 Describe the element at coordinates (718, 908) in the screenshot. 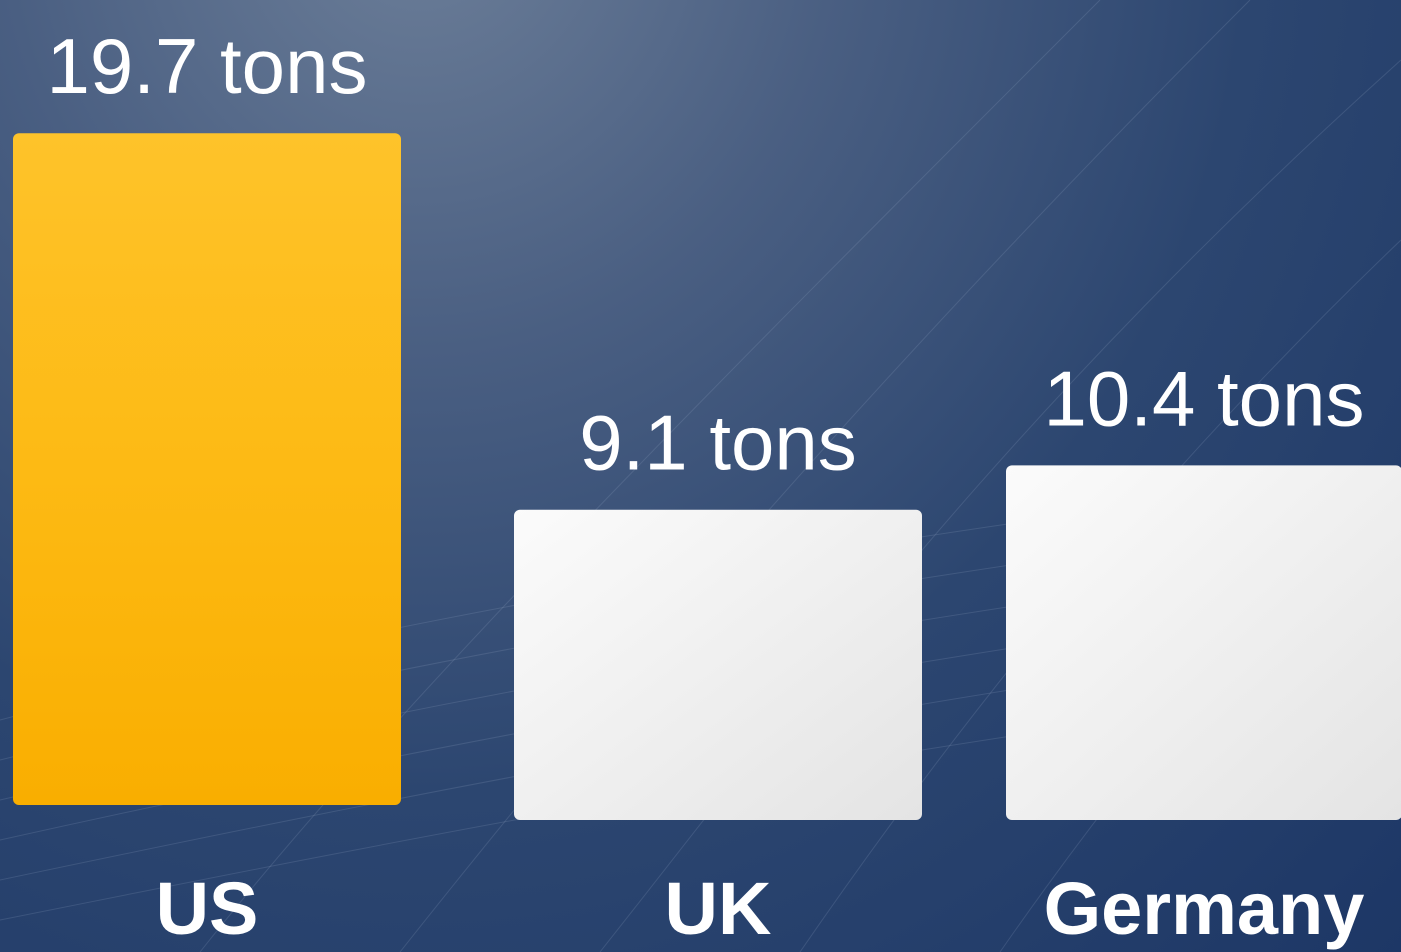

I see `category-label-uk: UK` at that location.